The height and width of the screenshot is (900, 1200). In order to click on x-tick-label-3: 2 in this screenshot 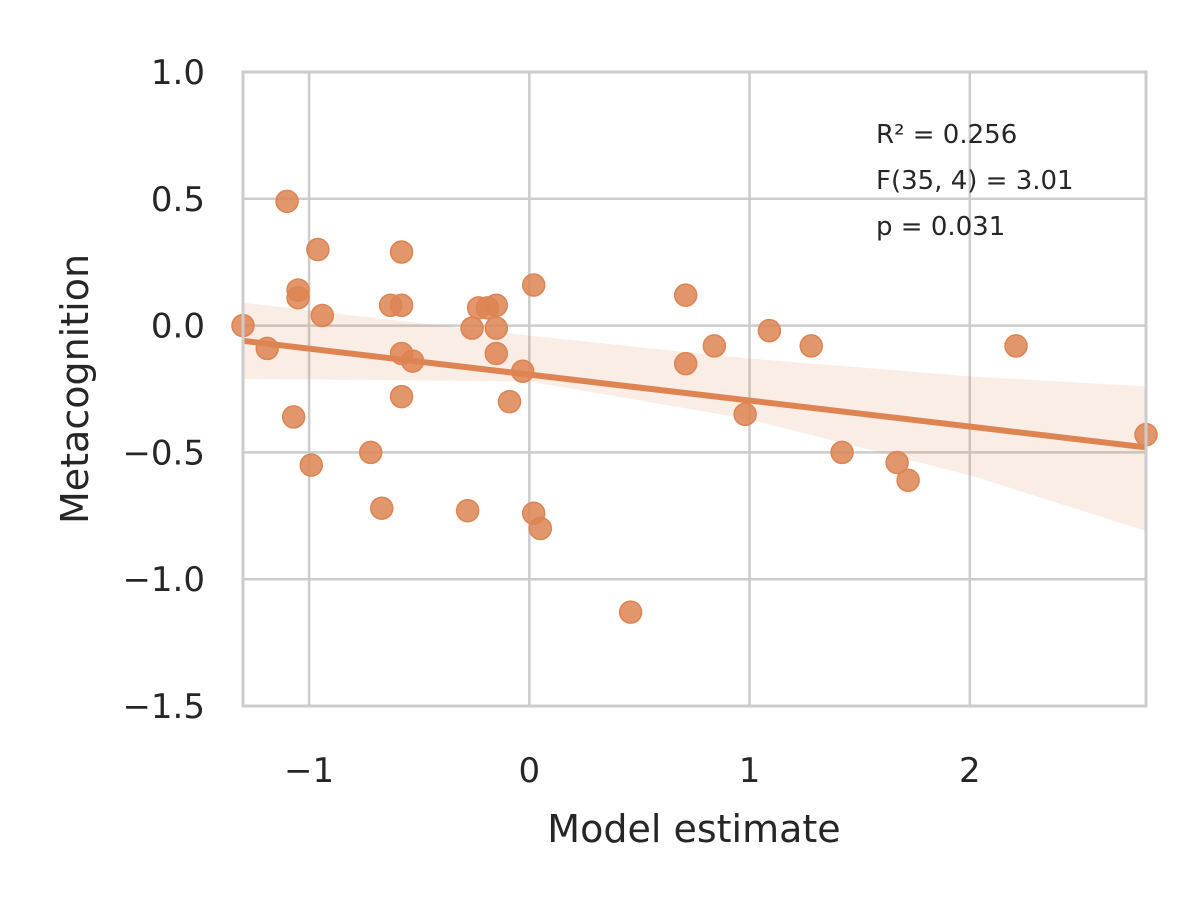, I will do `click(970, 771)`.